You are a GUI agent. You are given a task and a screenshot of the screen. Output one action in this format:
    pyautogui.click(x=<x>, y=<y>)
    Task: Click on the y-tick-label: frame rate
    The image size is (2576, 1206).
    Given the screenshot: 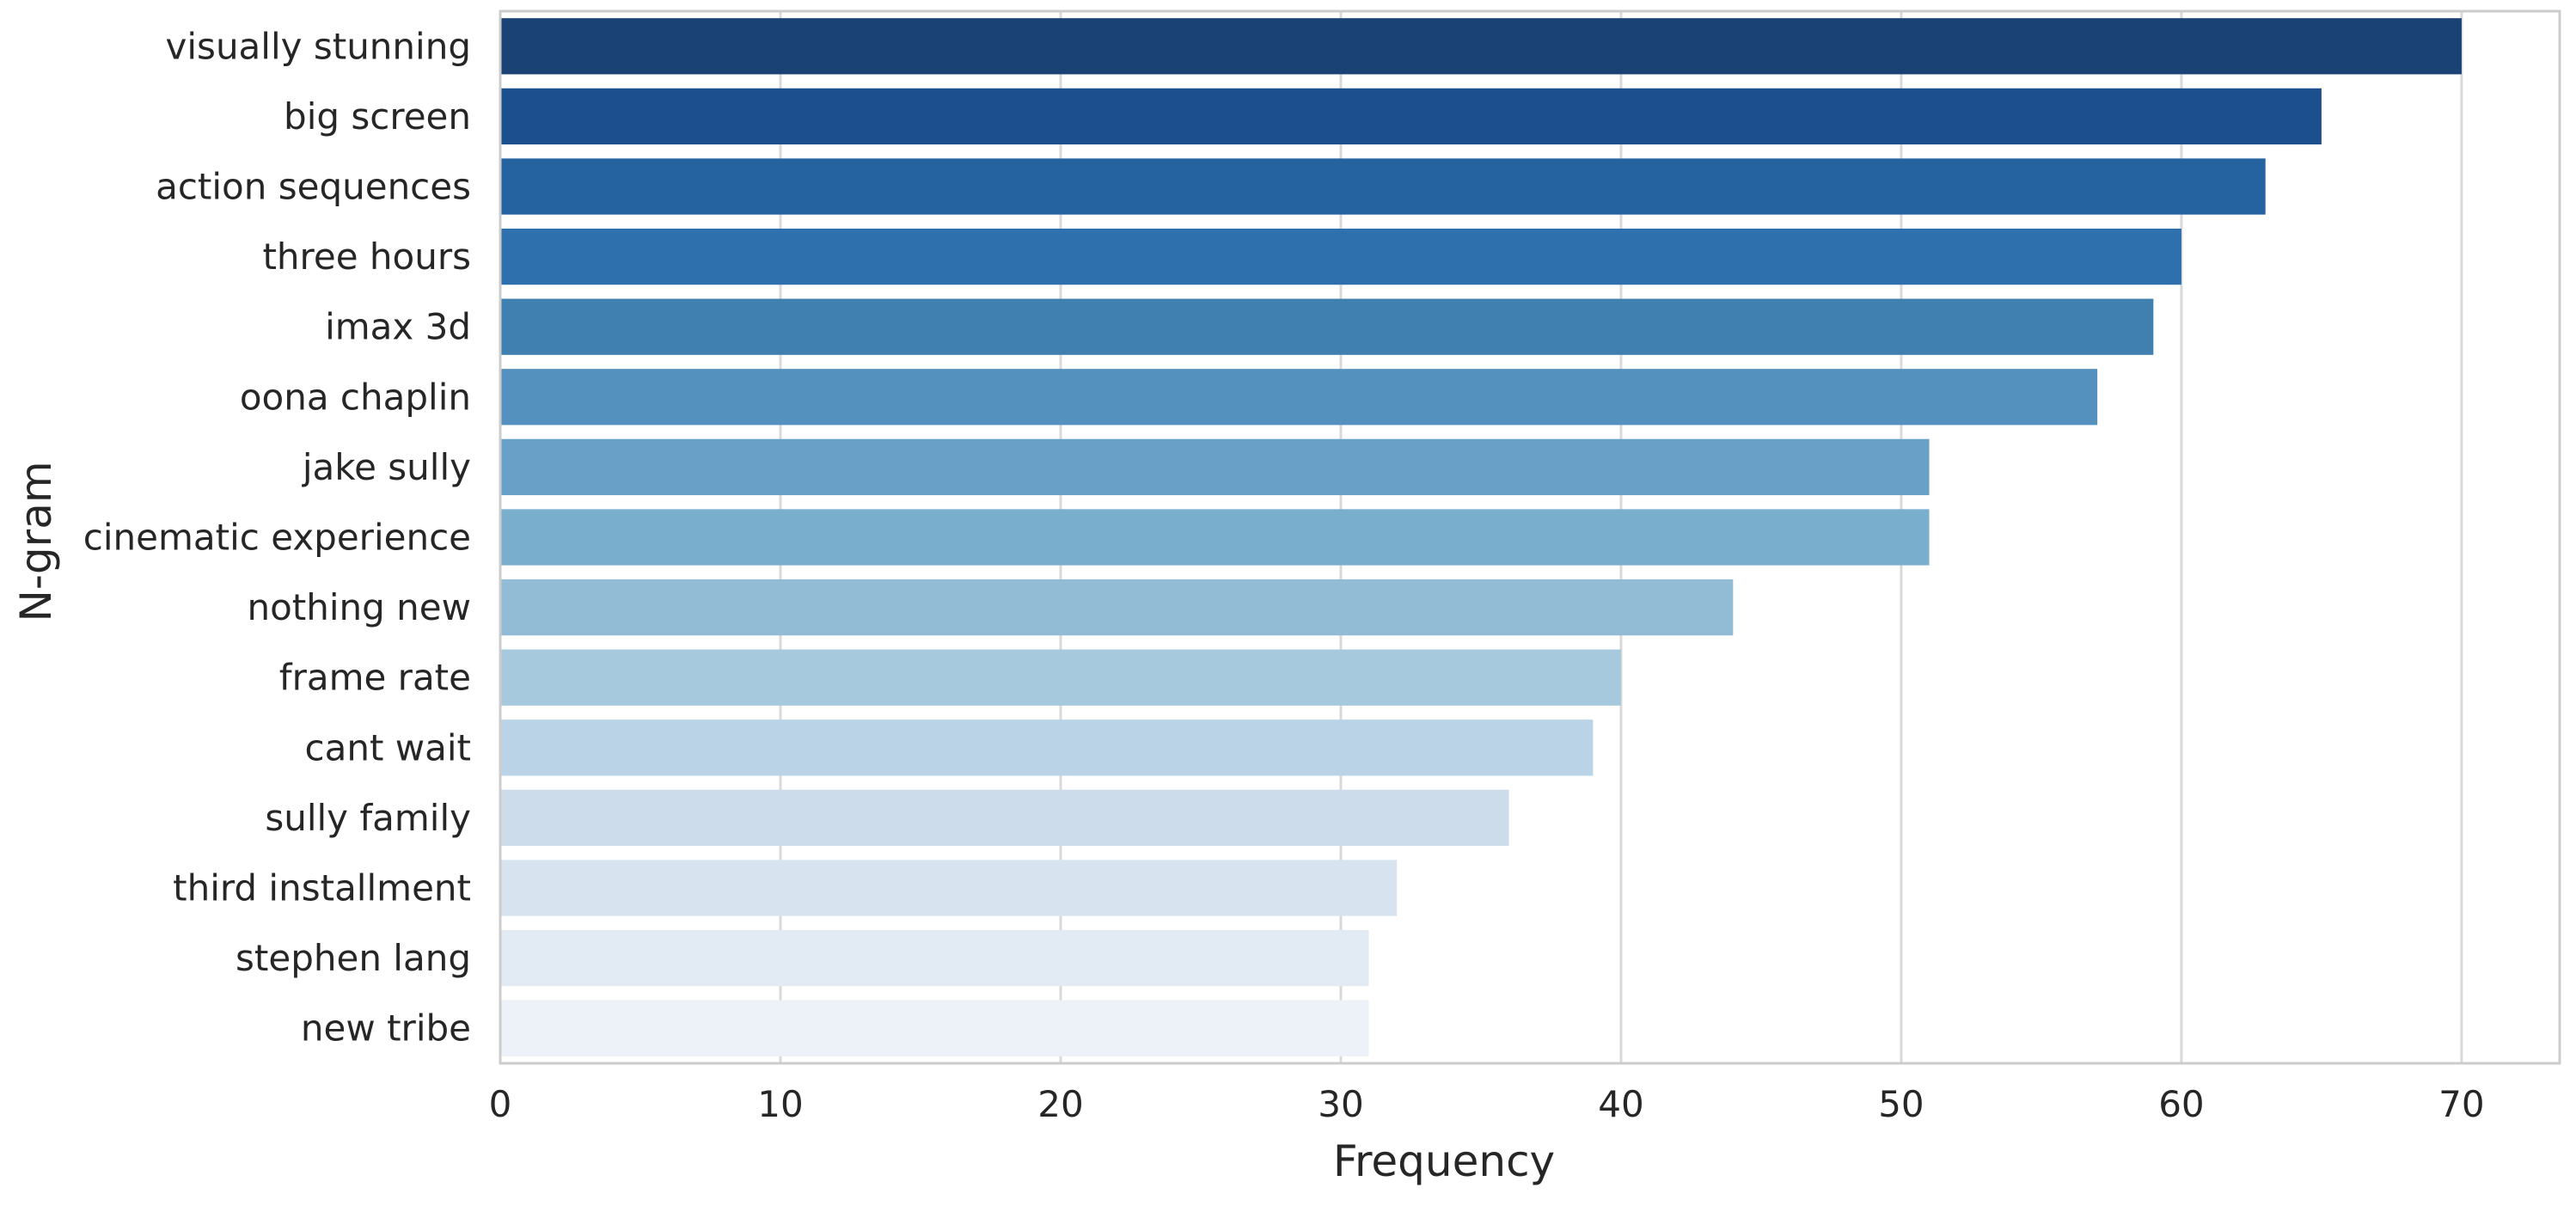 What is the action you would take?
    pyautogui.click(x=375, y=678)
    